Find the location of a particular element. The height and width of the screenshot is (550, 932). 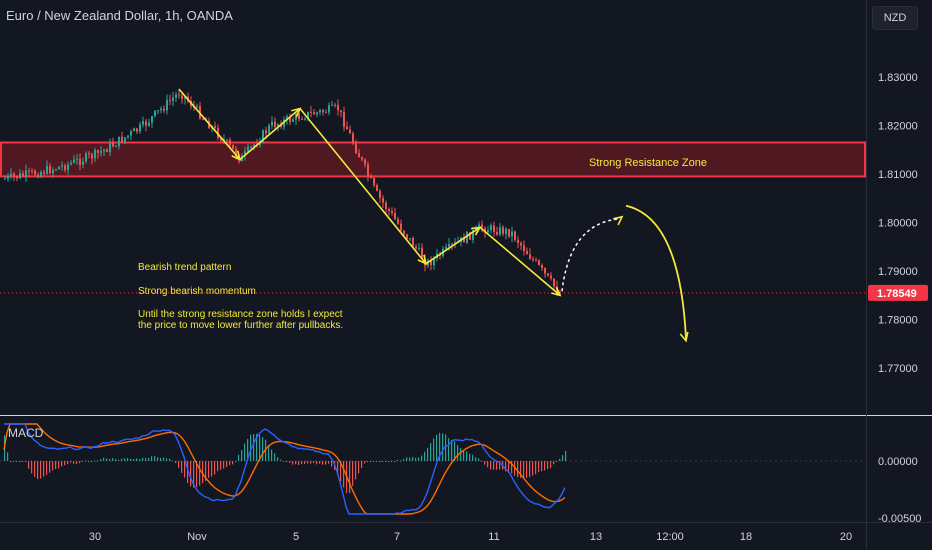

price-tick-label: 1.80000 is located at coordinates (898, 224).